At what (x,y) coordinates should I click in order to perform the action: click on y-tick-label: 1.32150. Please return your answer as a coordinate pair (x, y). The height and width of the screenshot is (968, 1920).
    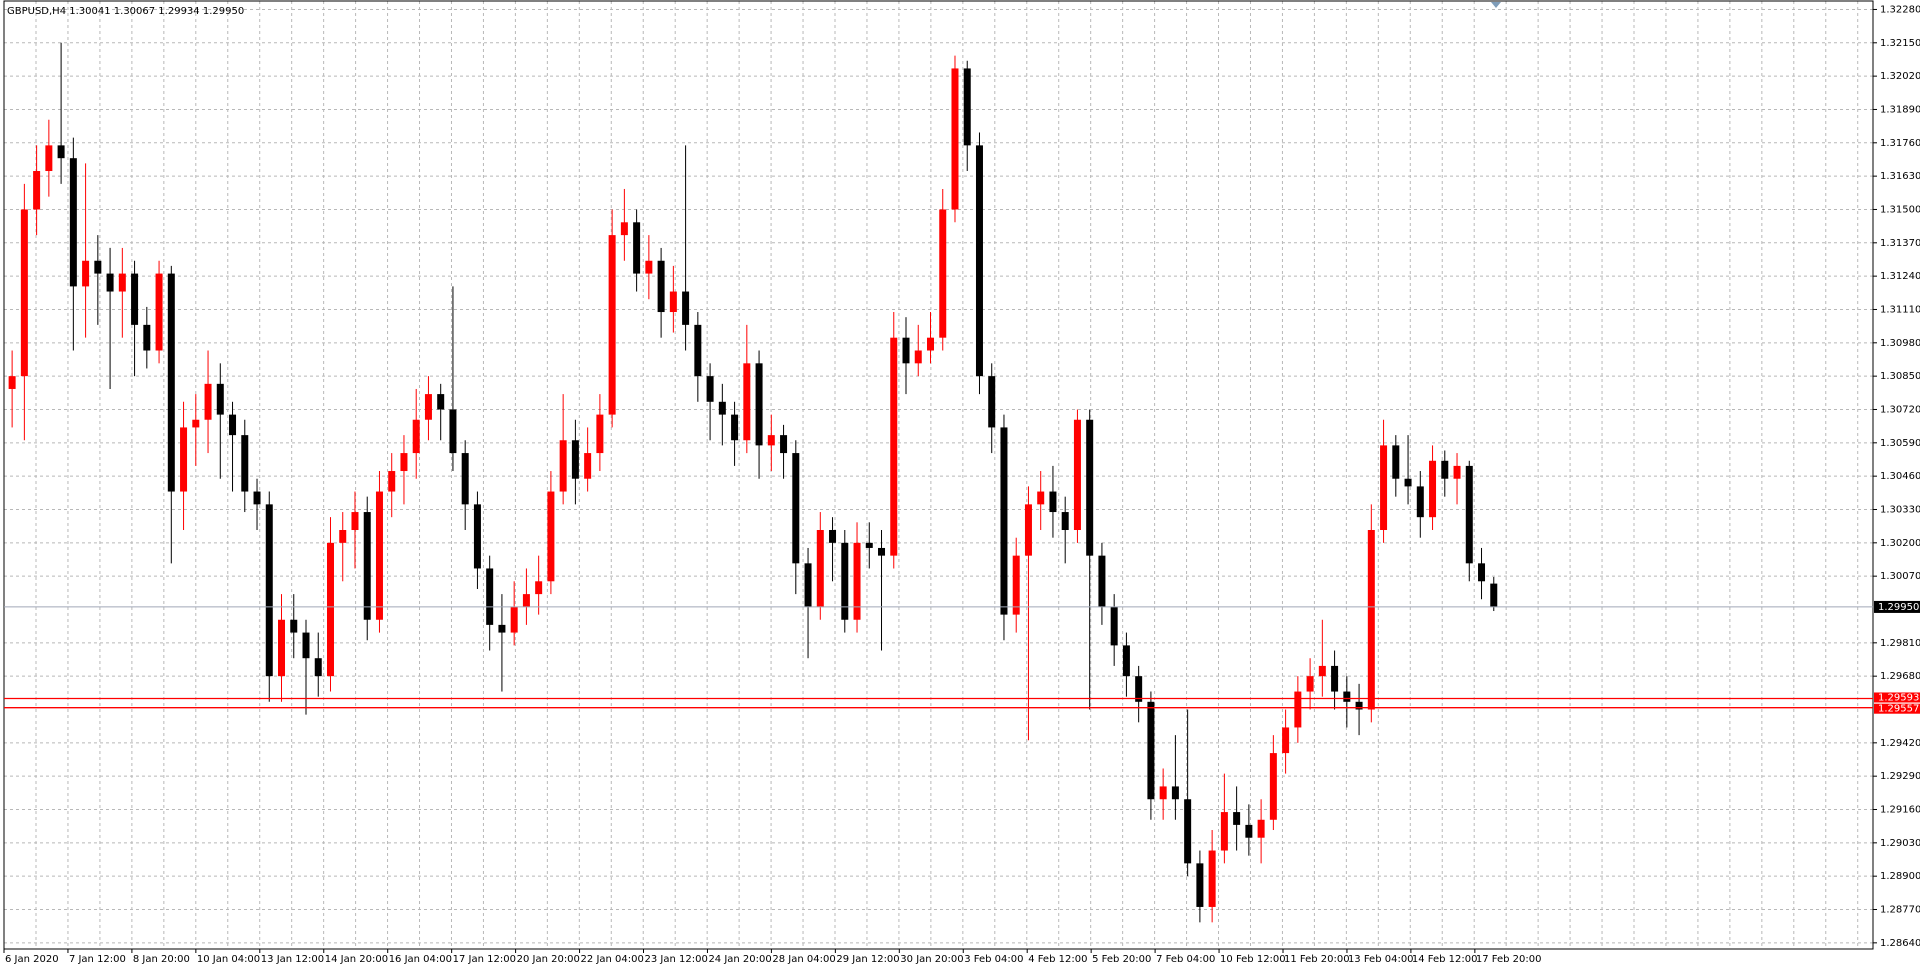
    Looking at the image, I should click on (1900, 43).